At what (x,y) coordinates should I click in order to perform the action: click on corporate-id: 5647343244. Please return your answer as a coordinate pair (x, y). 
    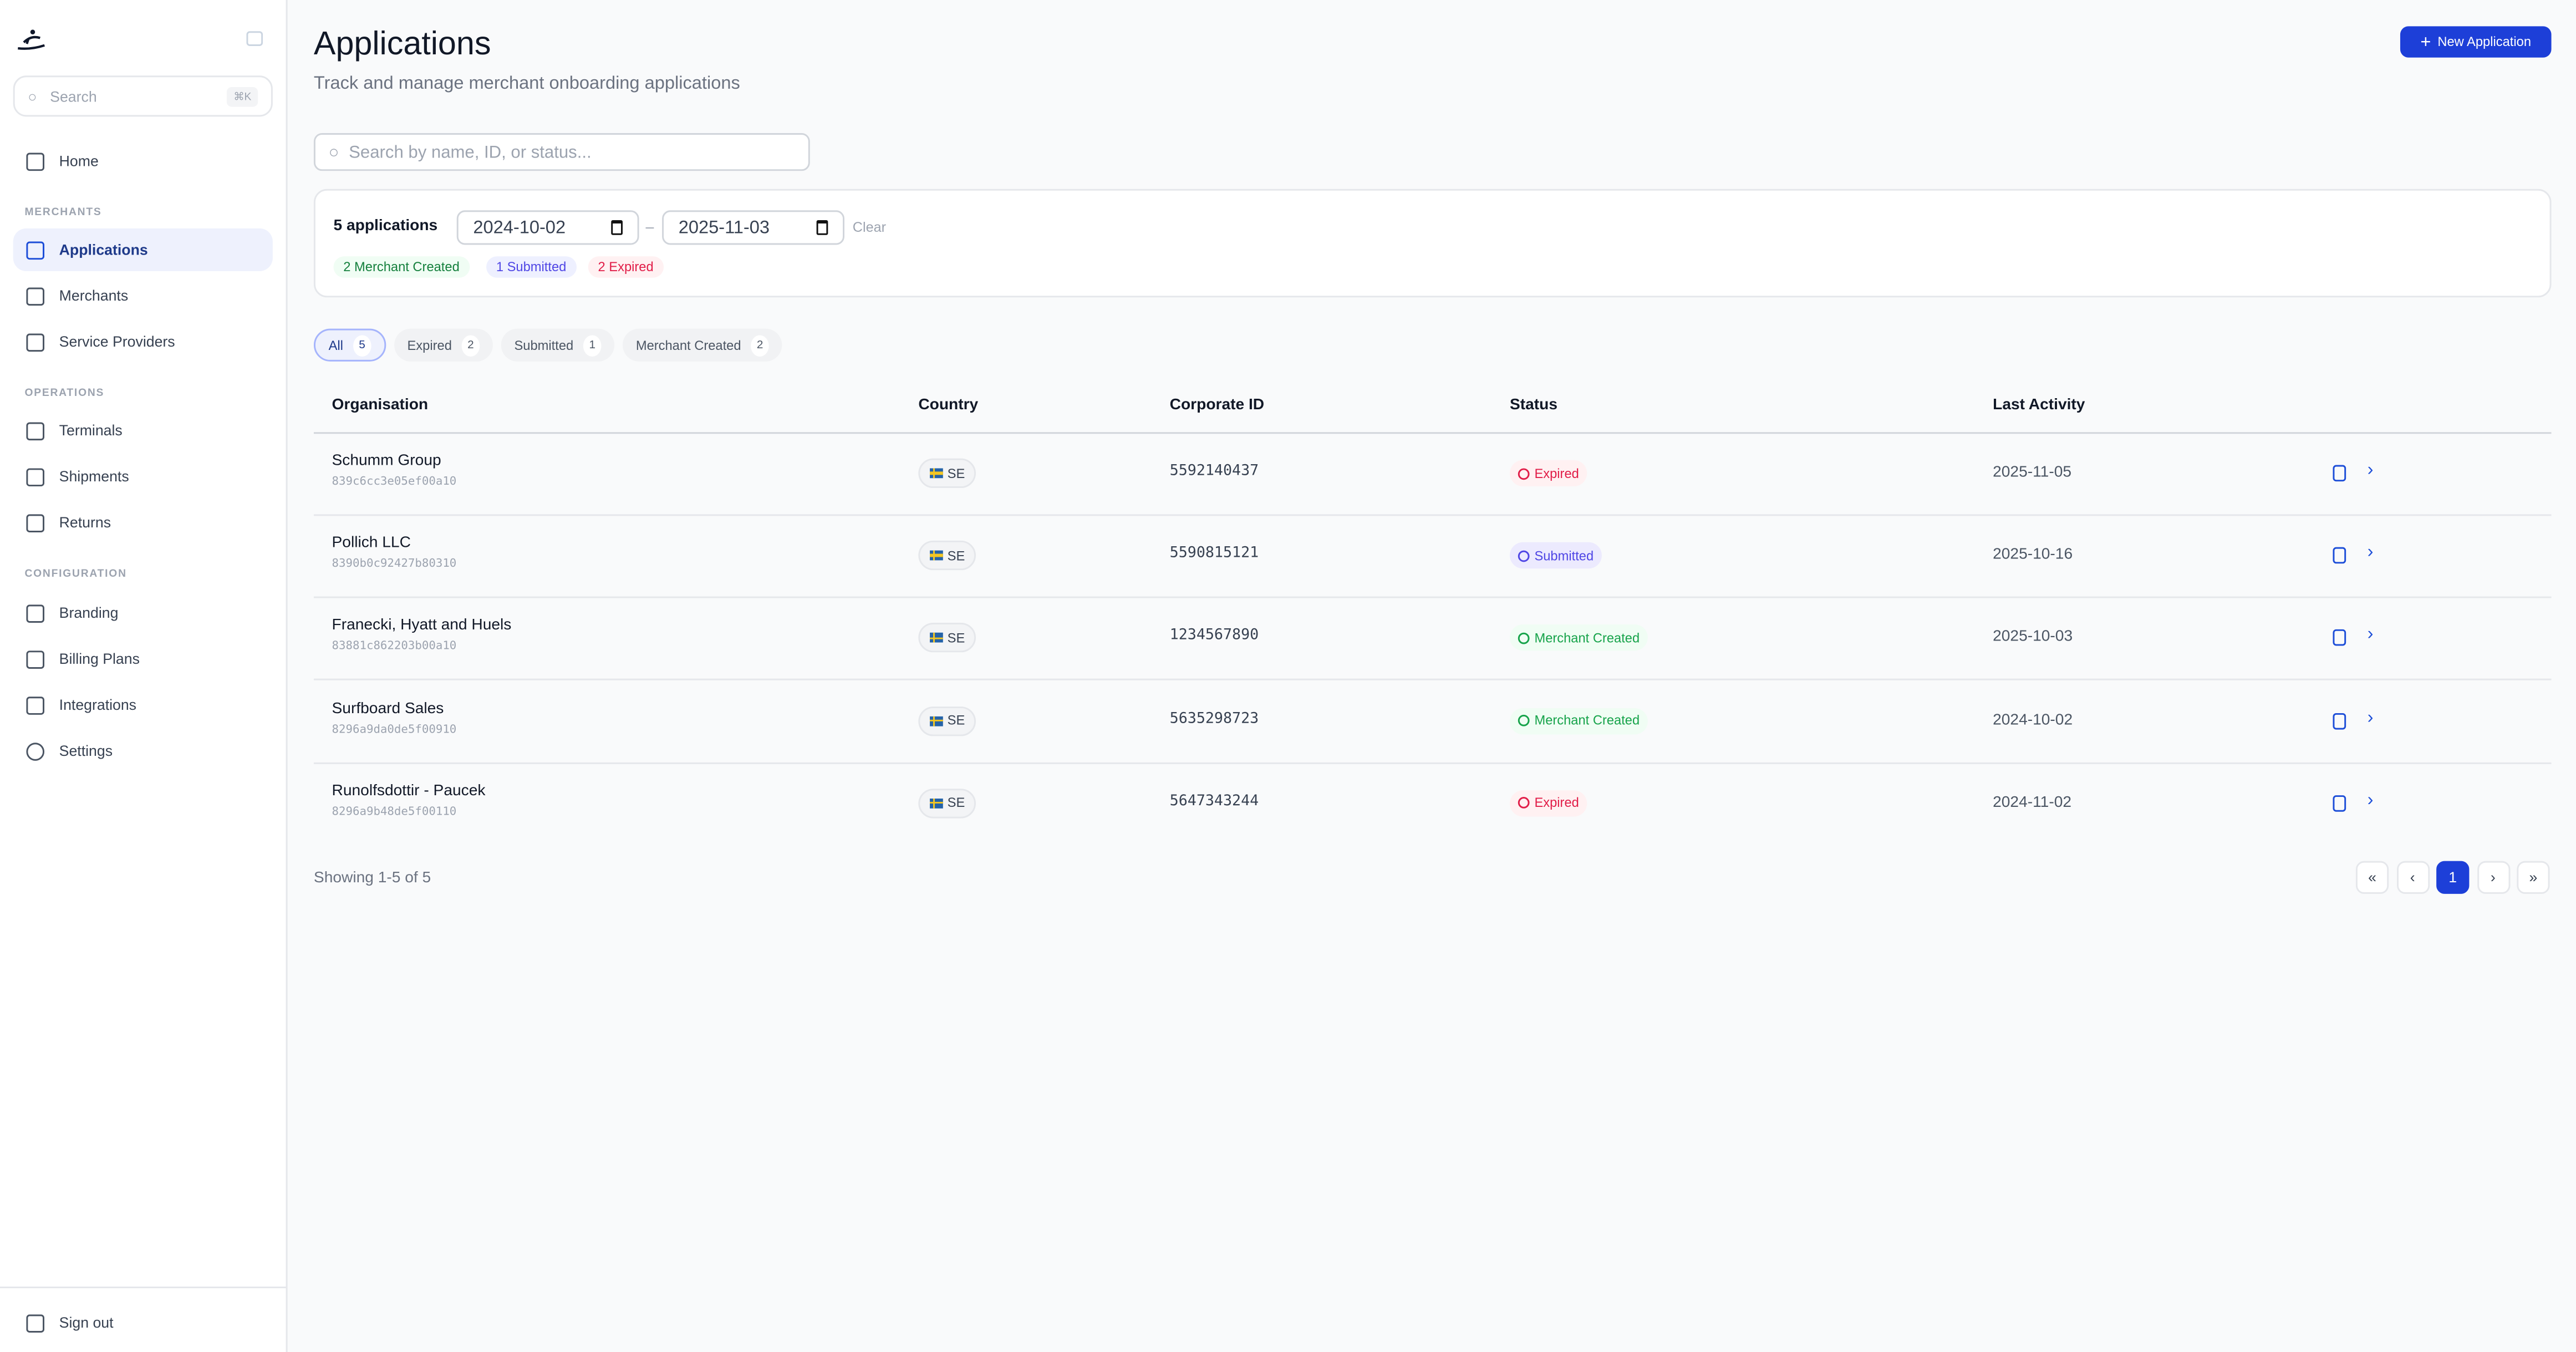
    Looking at the image, I should click on (1214, 801).